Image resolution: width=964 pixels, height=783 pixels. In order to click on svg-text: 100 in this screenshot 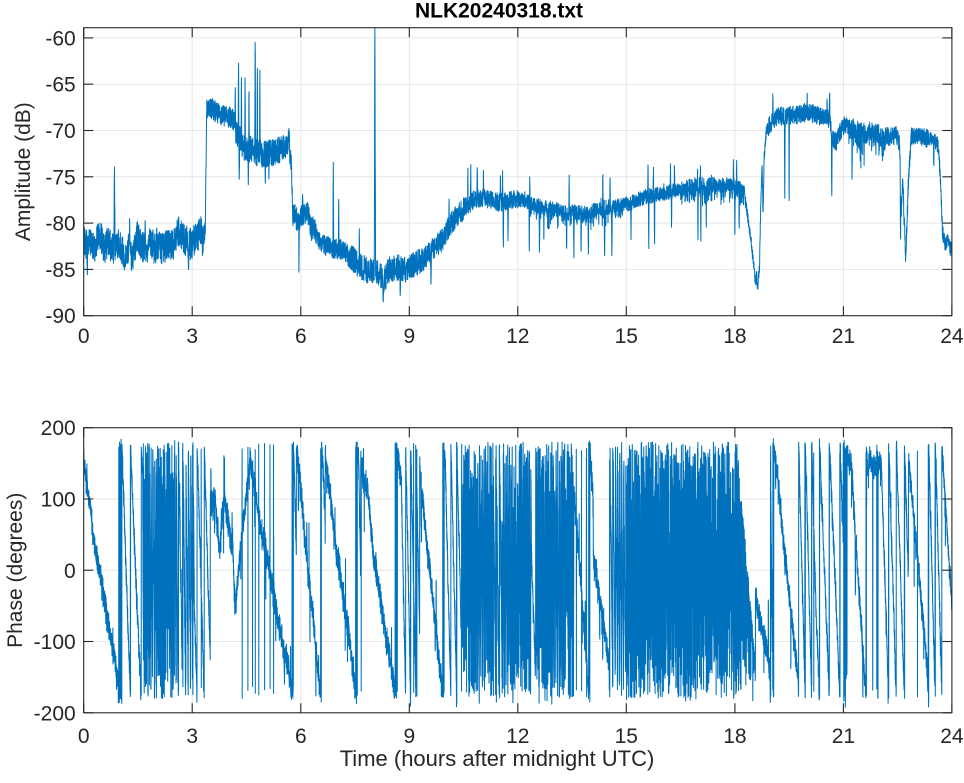, I will do `click(58, 500)`.